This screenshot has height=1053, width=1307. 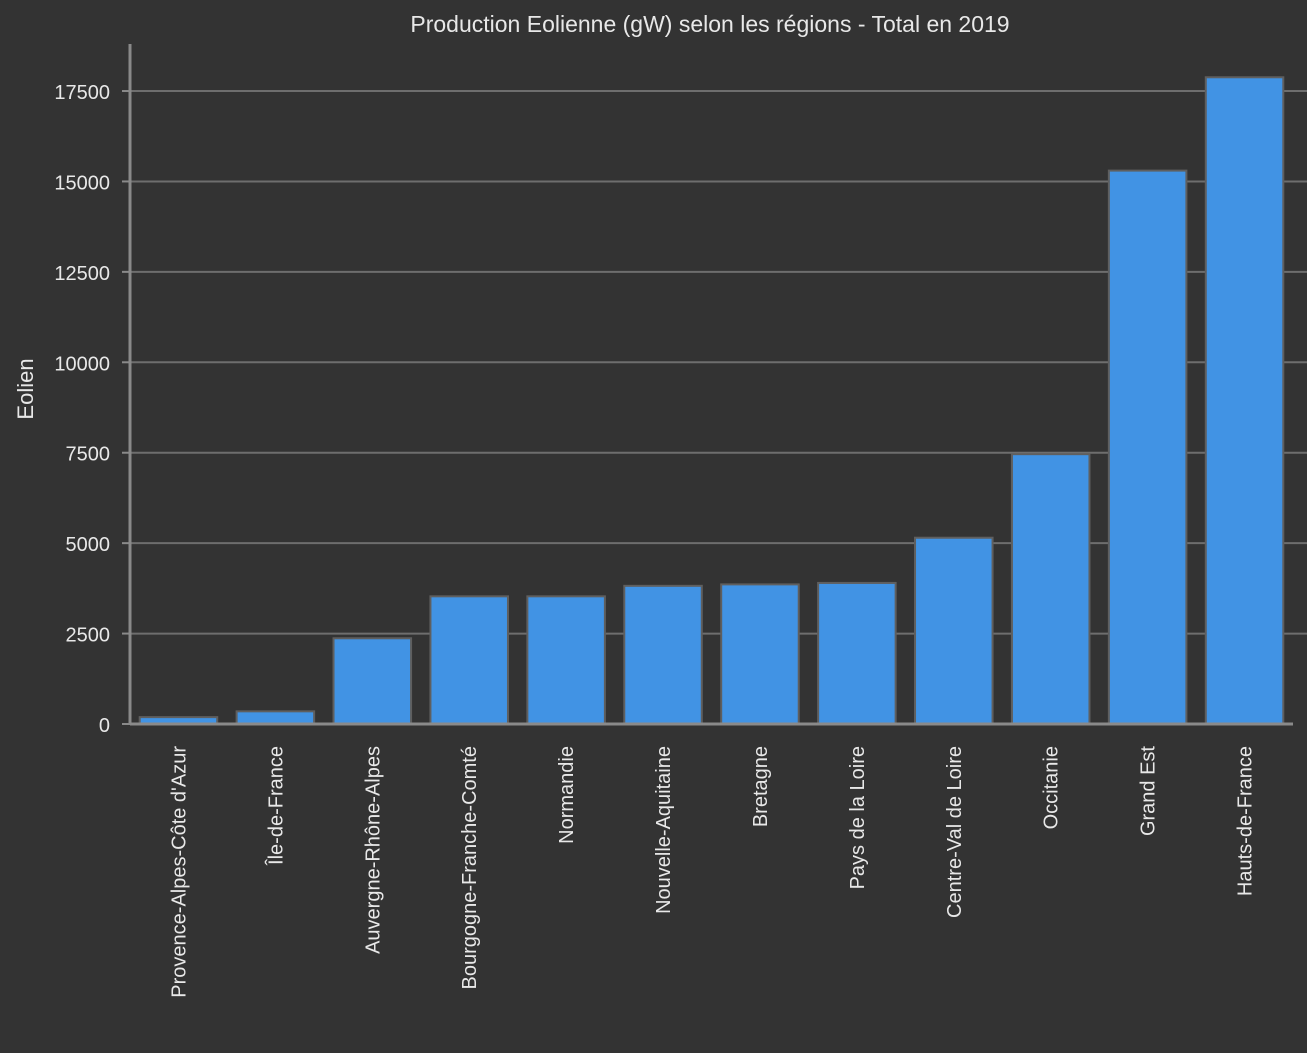 What do you see at coordinates (955, 832) in the screenshot?
I see `x-tick-label: Centre-Val de Loire` at bounding box center [955, 832].